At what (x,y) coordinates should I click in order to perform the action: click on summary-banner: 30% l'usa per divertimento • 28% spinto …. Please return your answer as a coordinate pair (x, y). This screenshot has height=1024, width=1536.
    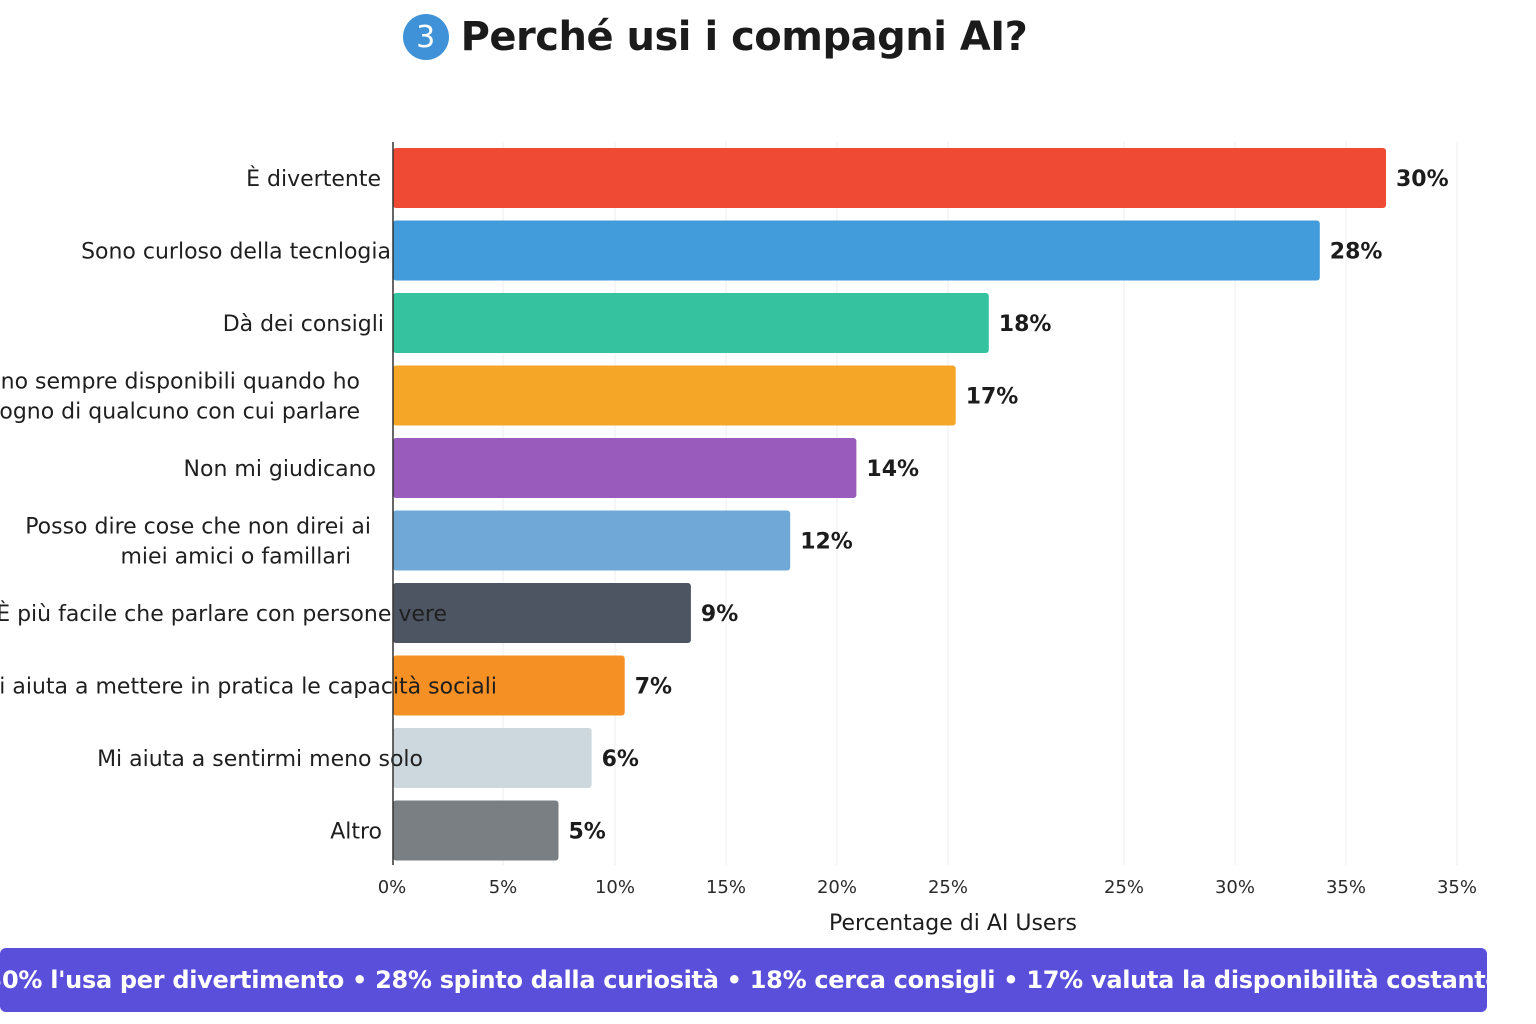
    Looking at the image, I should click on (751, 980).